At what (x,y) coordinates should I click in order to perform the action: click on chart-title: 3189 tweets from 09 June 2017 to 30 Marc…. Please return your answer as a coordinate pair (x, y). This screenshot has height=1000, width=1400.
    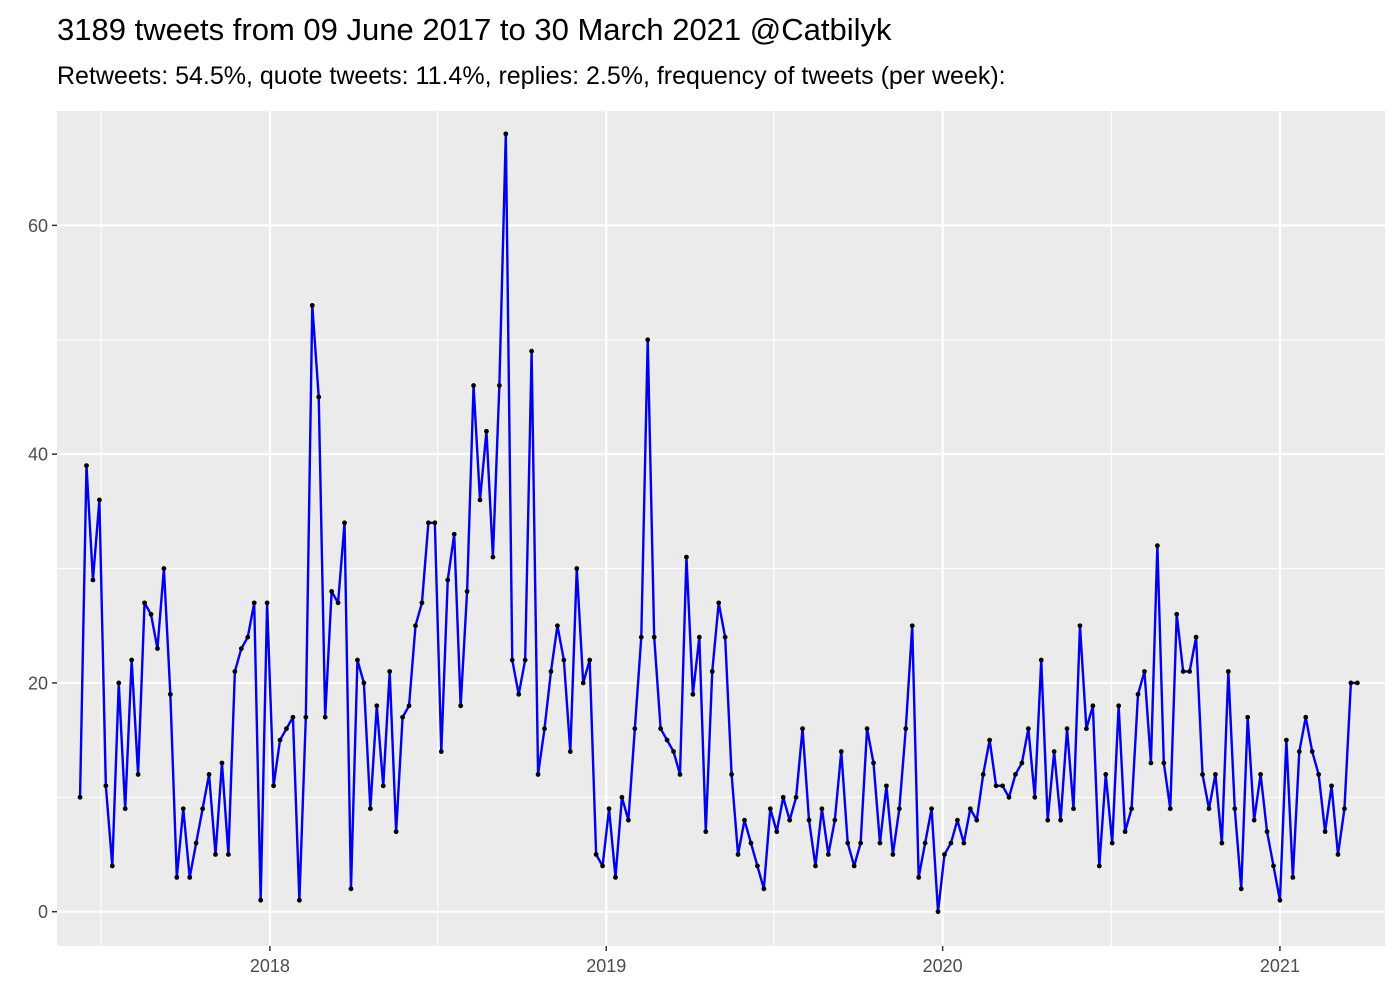
    Looking at the image, I should click on (474, 29).